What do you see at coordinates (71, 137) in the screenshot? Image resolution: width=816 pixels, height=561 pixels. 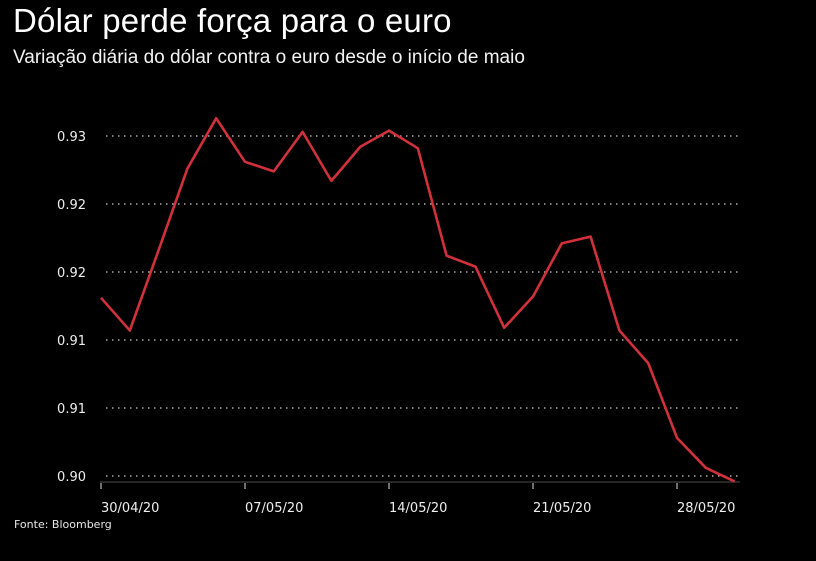 I see `y-tick-label: 0.93` at bounding box center [71, 137].